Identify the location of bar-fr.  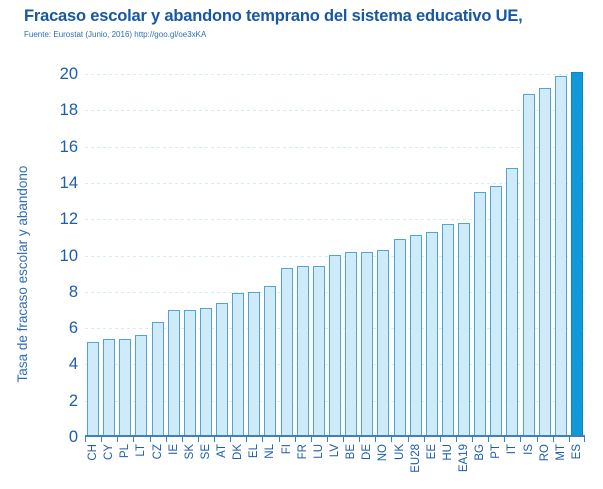
(302, 350).